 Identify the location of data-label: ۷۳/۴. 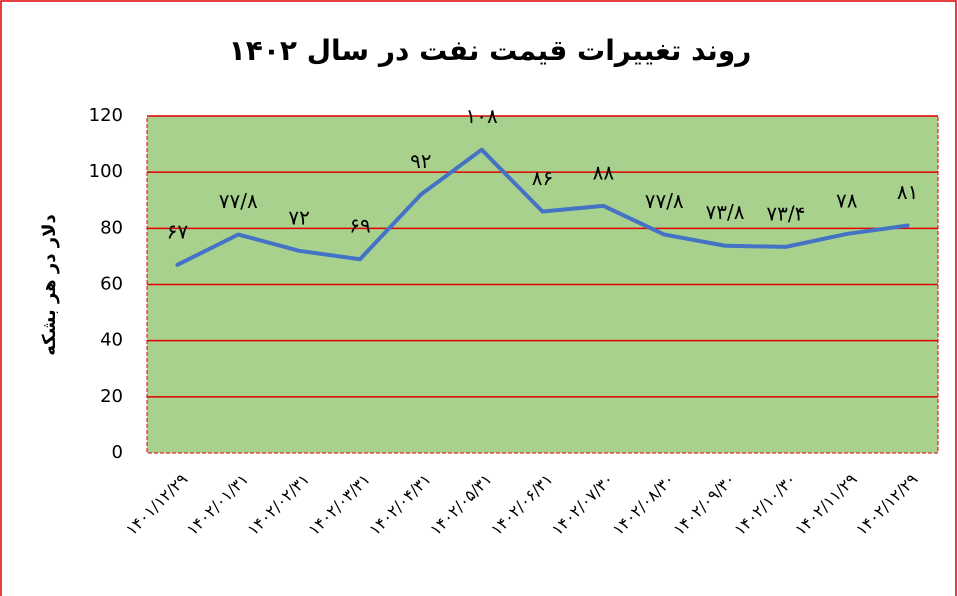
(785, 213).